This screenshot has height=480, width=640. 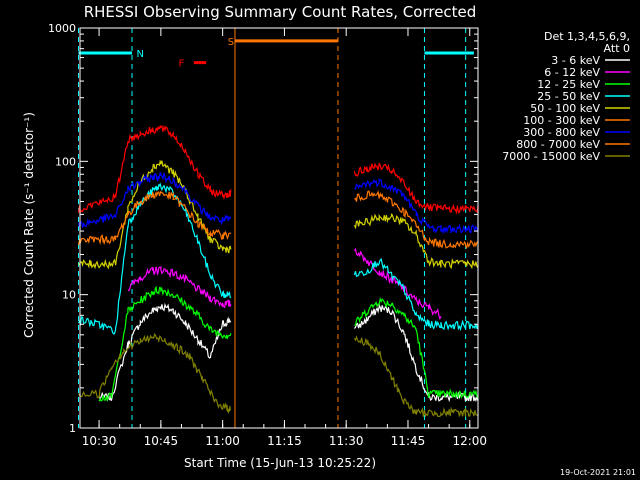 I want to click on x-tick-label: 11:15, so click(x=284, y=441).